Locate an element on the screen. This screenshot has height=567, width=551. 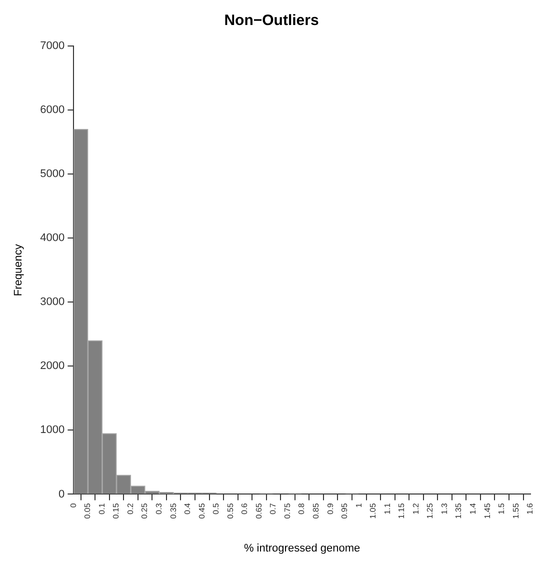
x-tick-label: 1.45 is located at coordinates (487, 510).